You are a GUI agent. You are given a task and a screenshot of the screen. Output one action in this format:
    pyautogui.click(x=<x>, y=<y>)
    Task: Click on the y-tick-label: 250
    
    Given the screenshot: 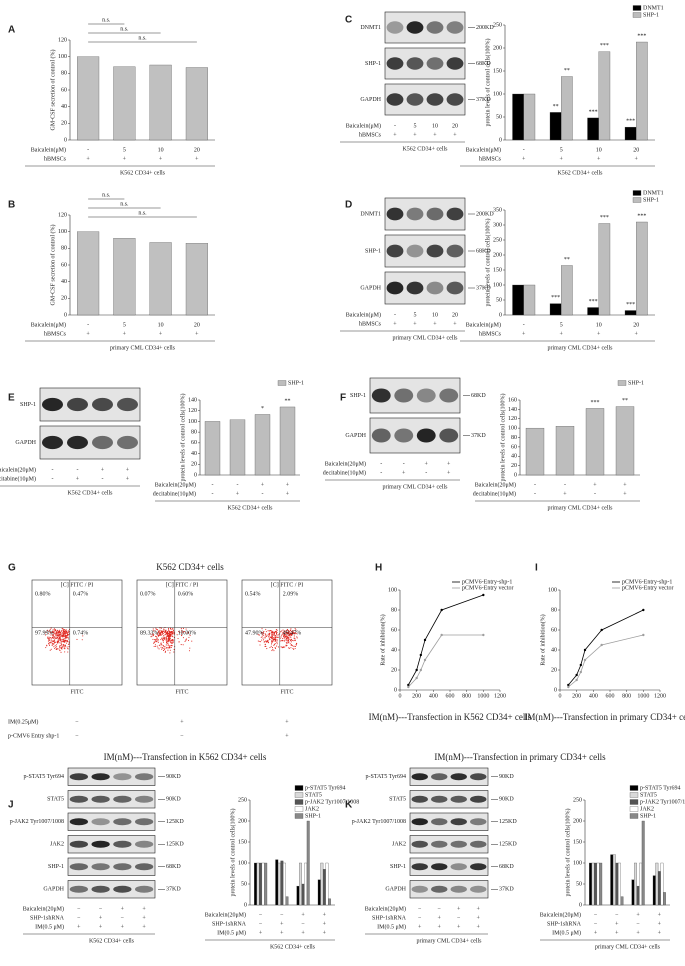 What is the action you would take?
    pyautogui.click(x=577, y=800)
    